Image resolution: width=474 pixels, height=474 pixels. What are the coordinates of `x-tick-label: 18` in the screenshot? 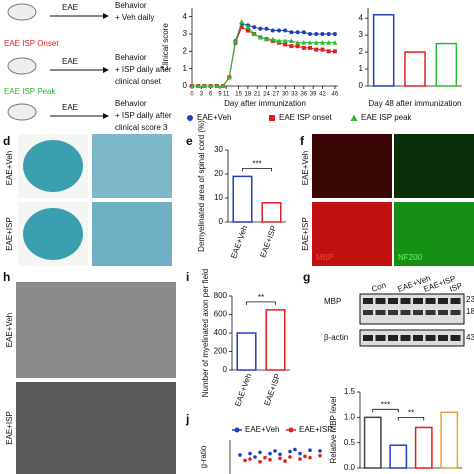 It's located at (248, 95).